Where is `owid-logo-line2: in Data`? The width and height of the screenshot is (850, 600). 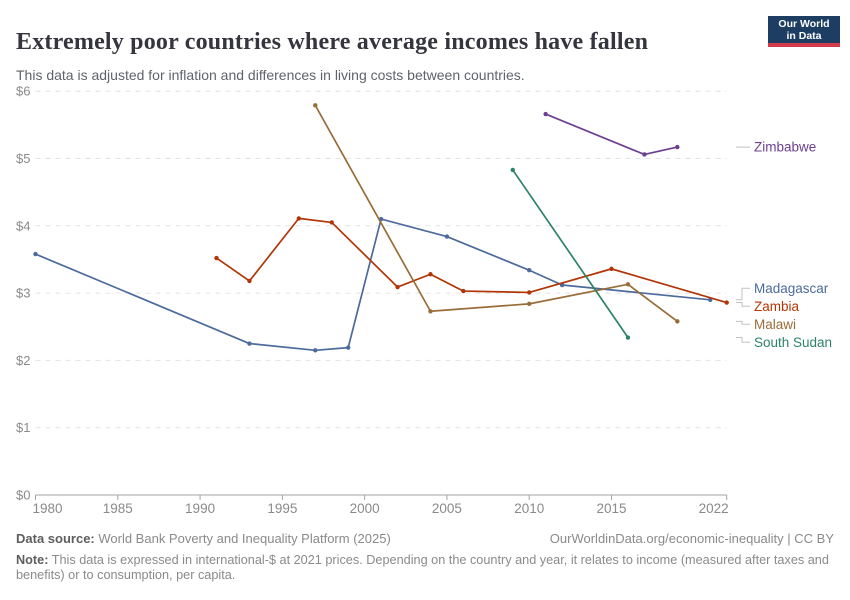
owid-logo-line2: in Data is located at coordinates (804, 35).